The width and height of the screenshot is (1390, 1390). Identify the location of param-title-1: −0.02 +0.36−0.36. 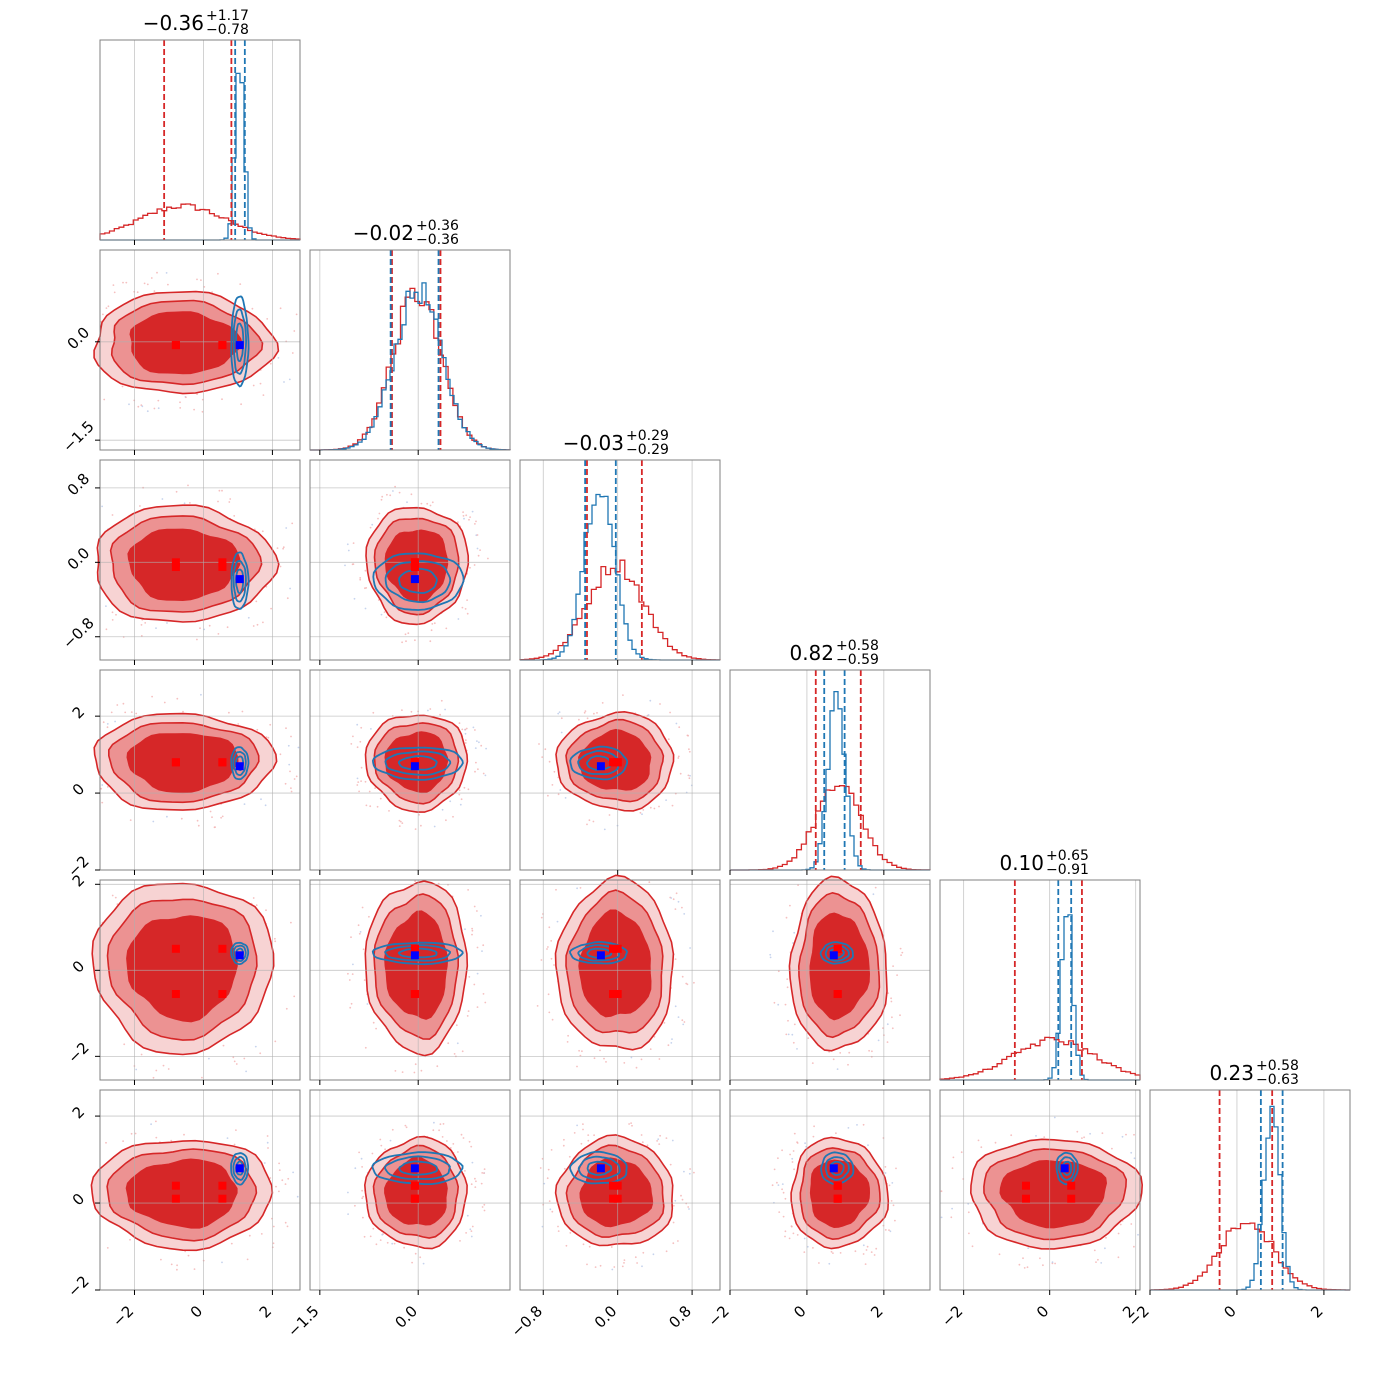
(406, 233).